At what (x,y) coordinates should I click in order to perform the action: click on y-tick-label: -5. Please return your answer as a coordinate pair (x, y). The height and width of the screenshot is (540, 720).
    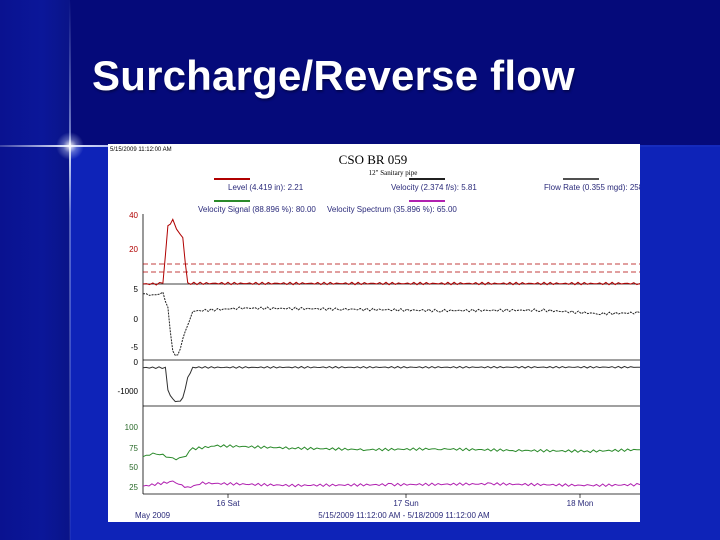
    Looking at the image, I should click on (135, 347).